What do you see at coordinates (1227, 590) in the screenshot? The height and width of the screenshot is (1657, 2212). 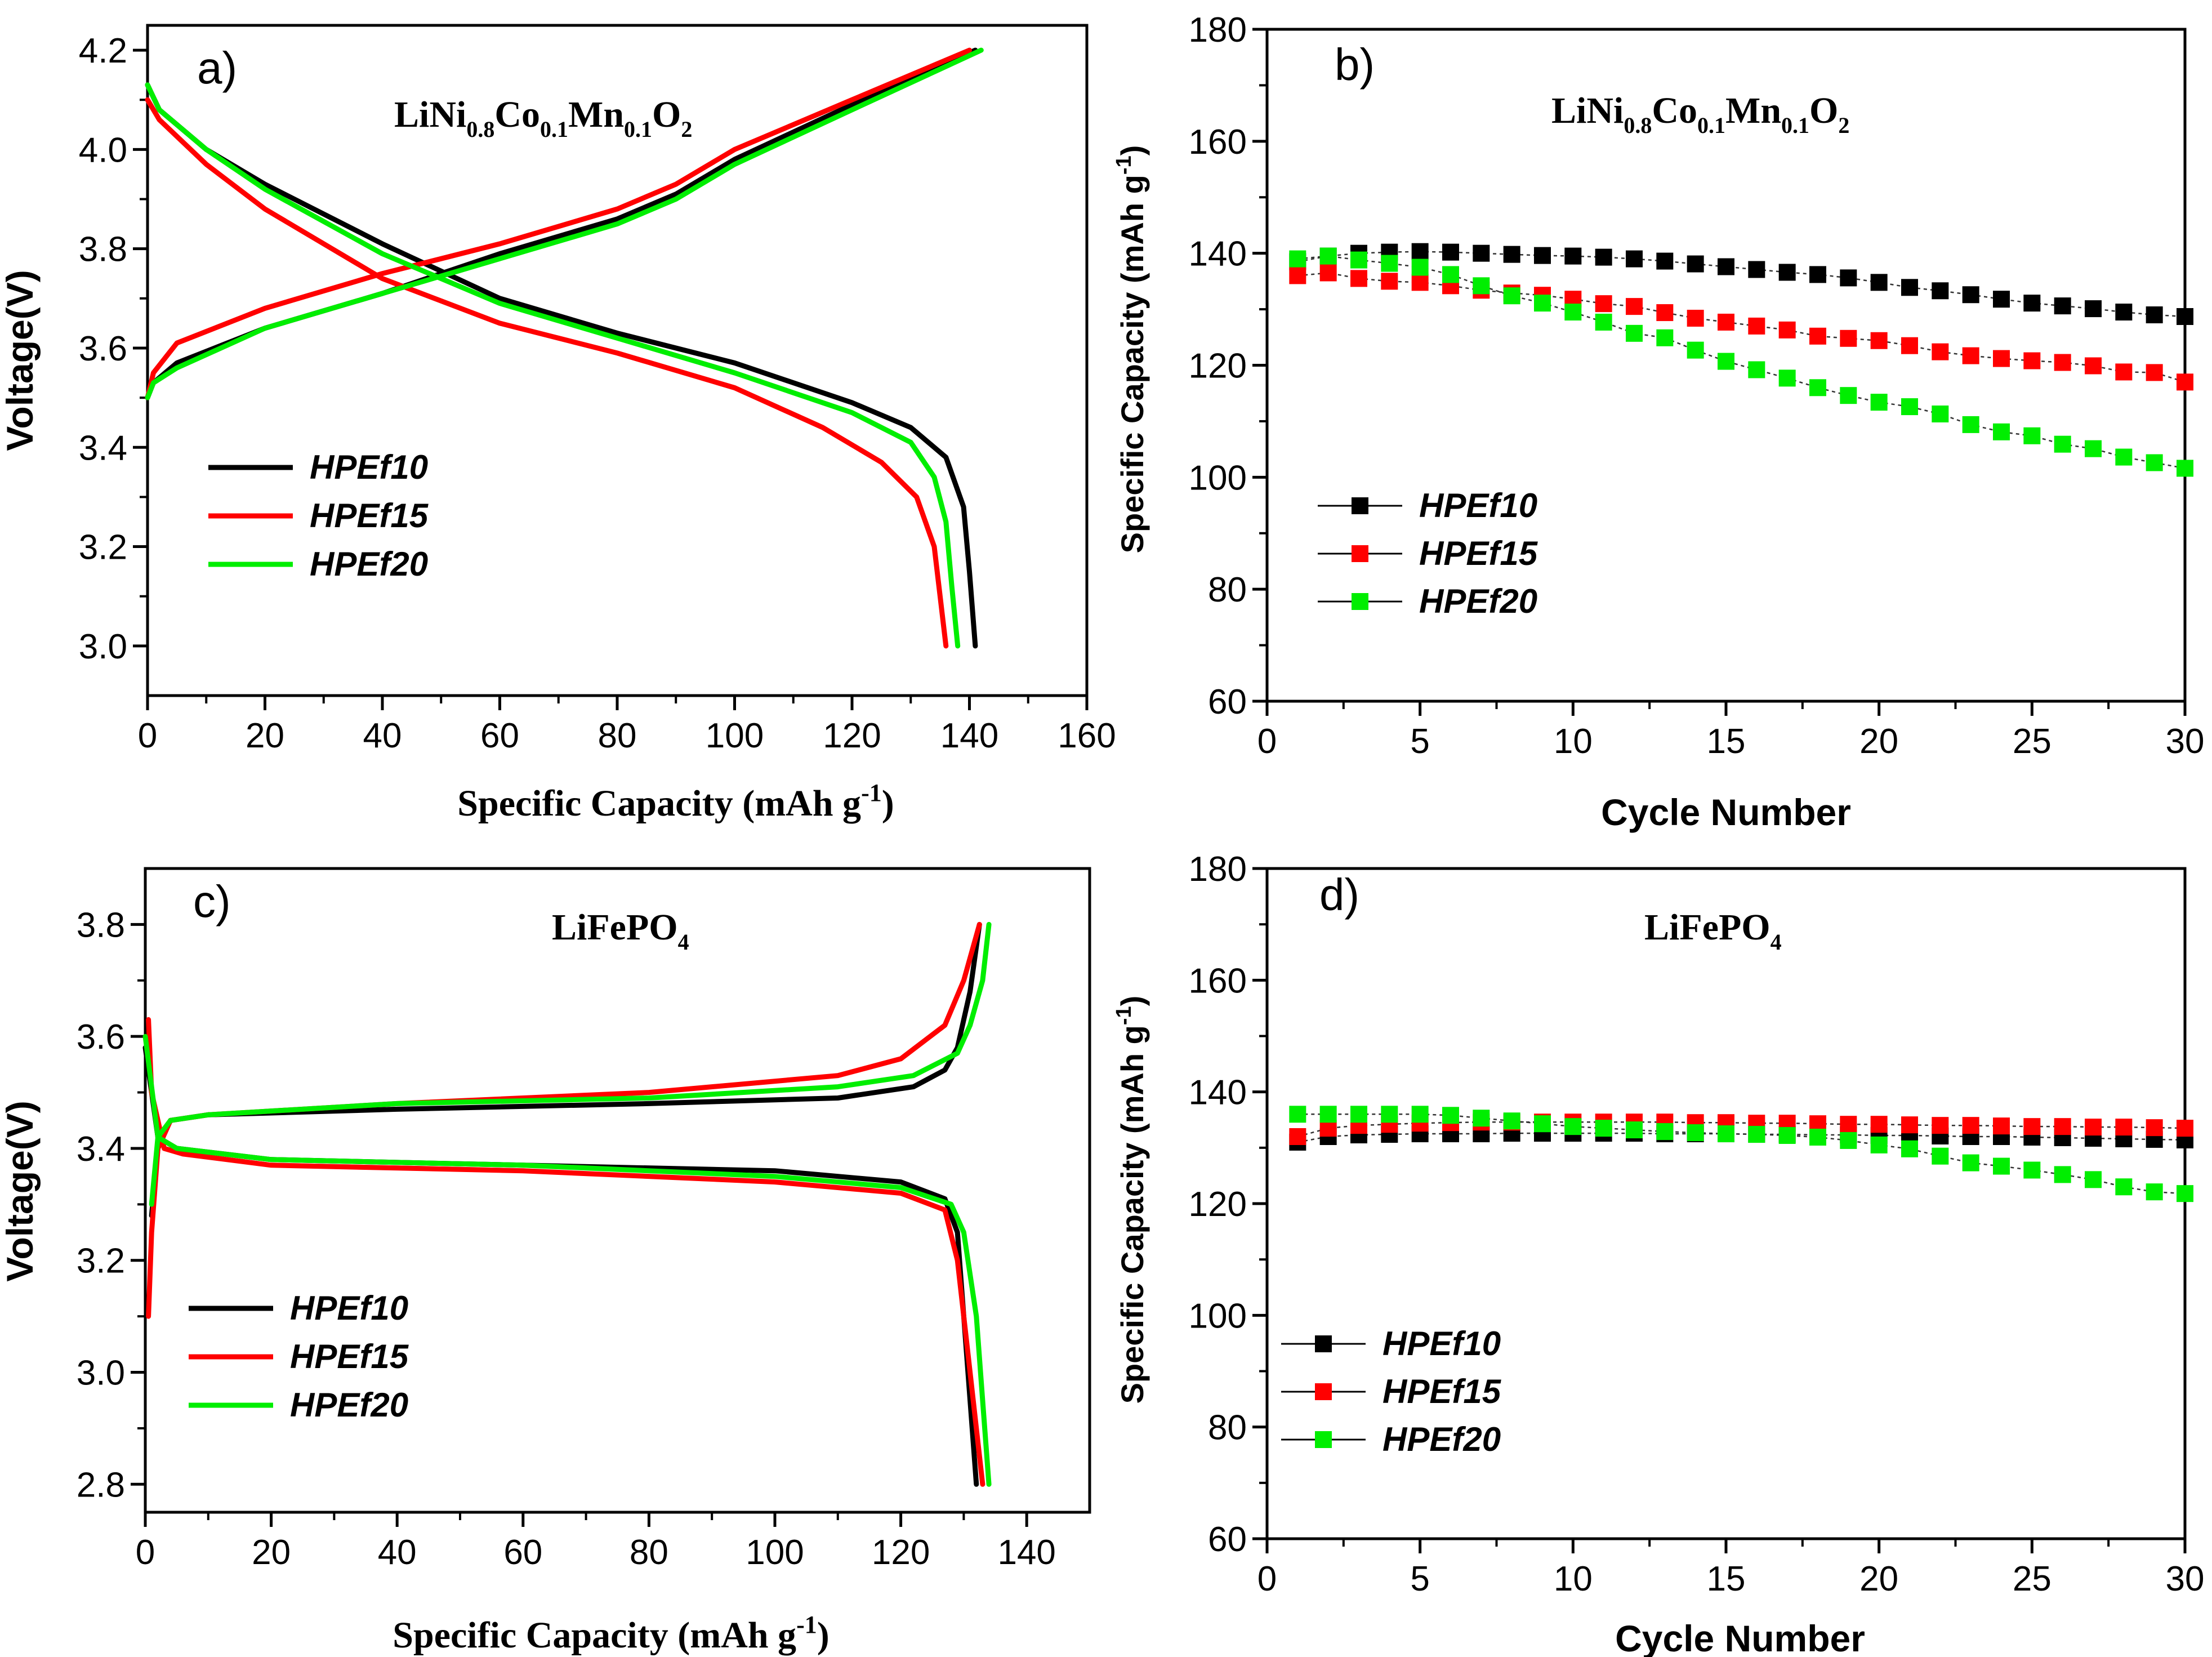 I see `y-tick-label: 80` at bounding box center [1227, 590].